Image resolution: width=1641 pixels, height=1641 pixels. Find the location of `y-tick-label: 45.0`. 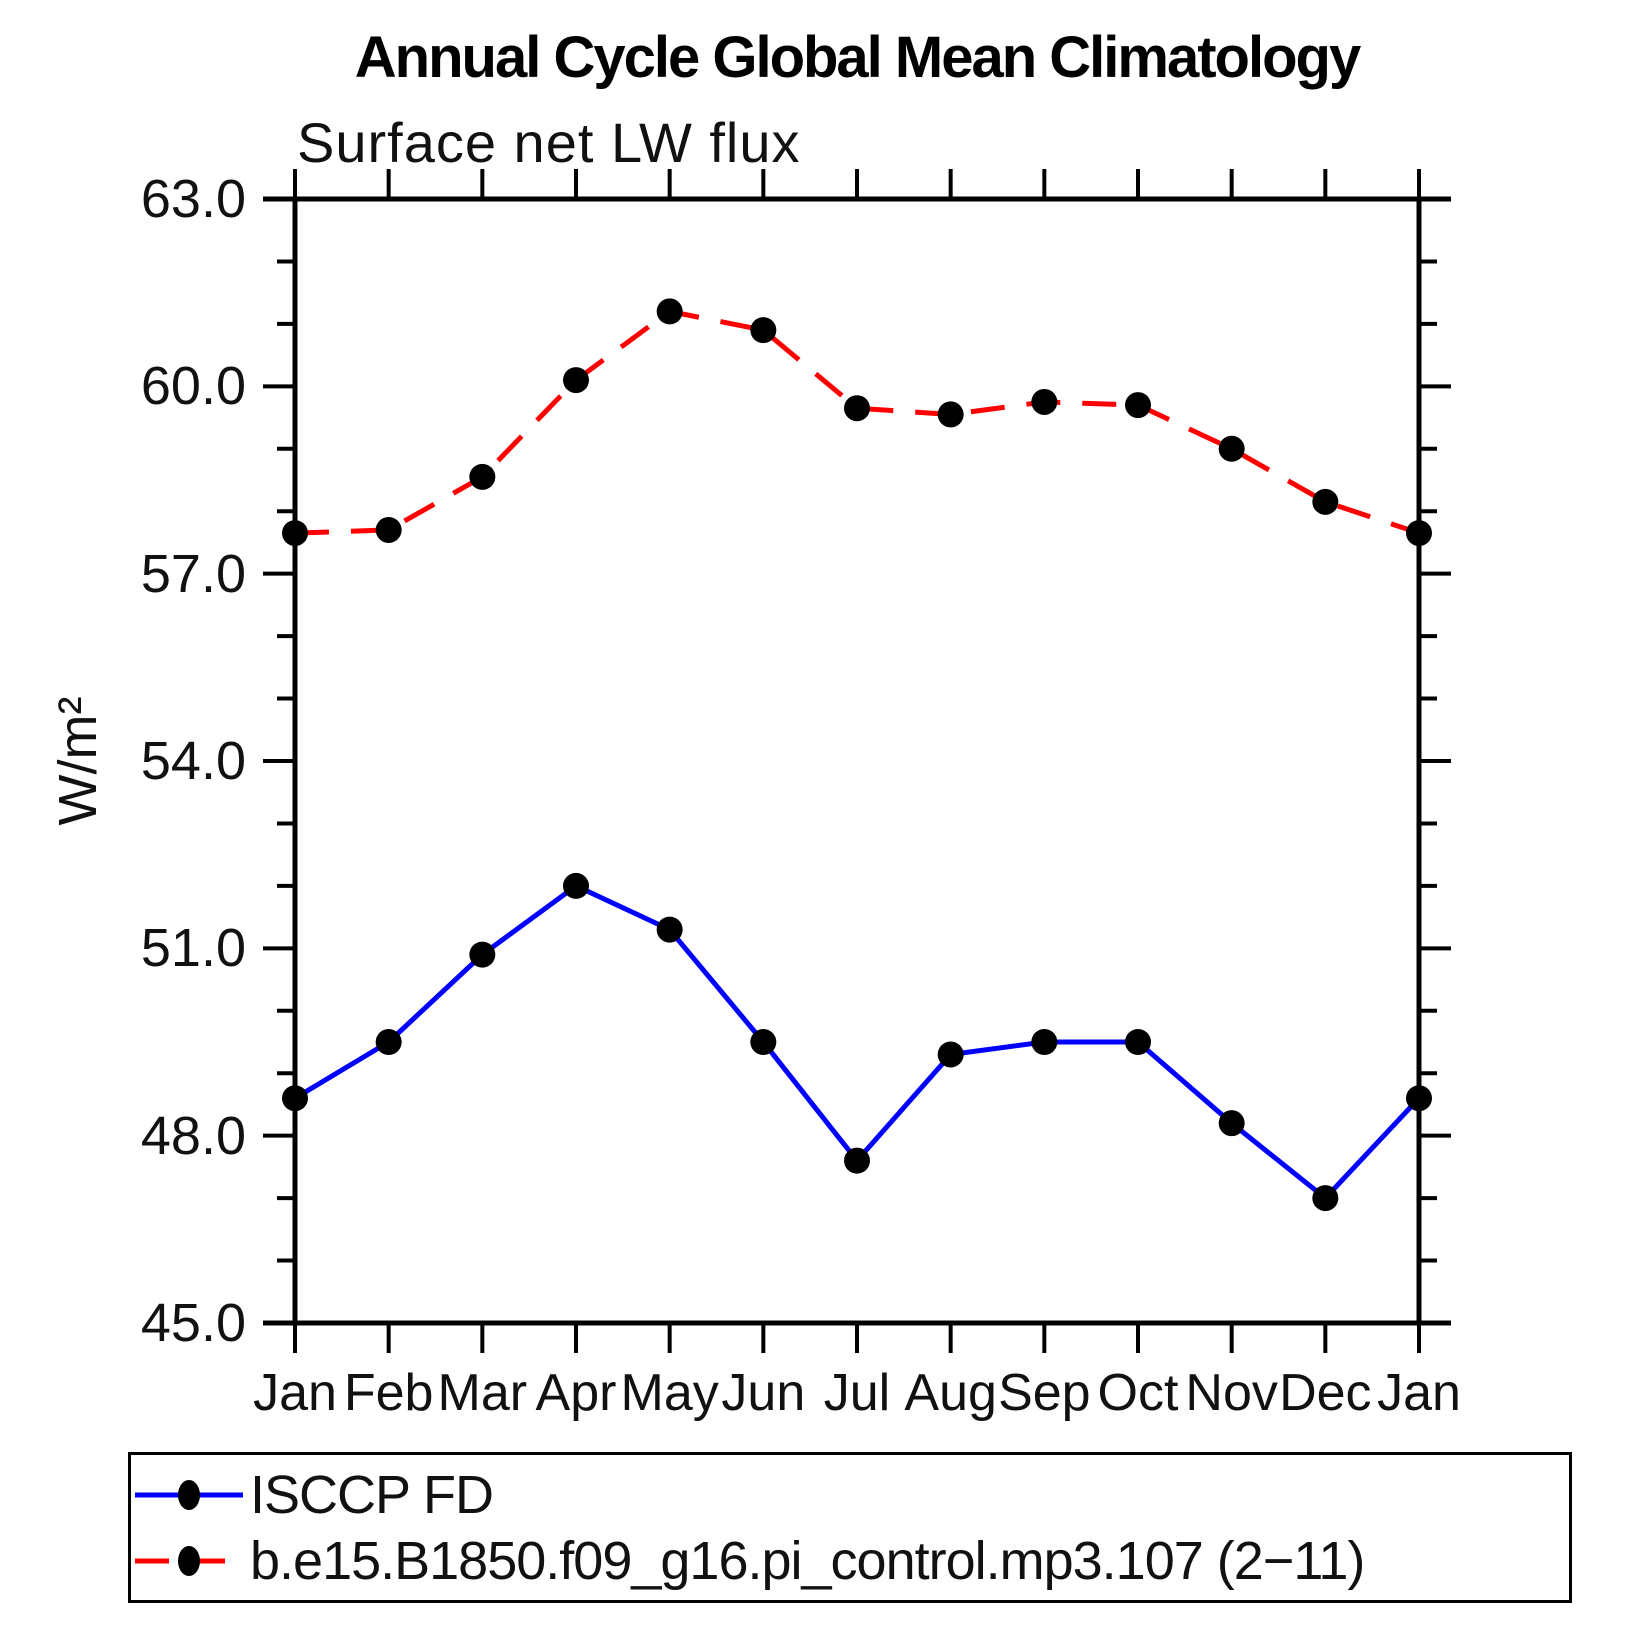

y-tick-label: 45.0 is located at coordinates (193, 1323).